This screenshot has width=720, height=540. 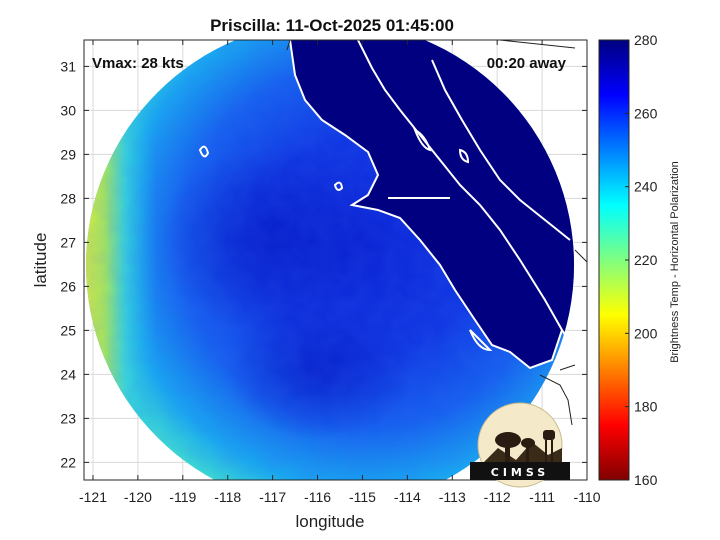 I want to click on y-tick-label: 22, so click(x=68, y=462).